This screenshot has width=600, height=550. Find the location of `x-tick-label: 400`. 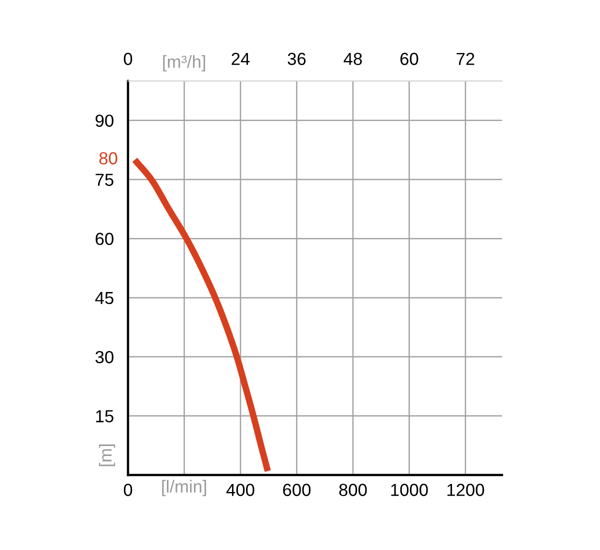

x-tick-label: 400 is located at coordinates (240, 490).